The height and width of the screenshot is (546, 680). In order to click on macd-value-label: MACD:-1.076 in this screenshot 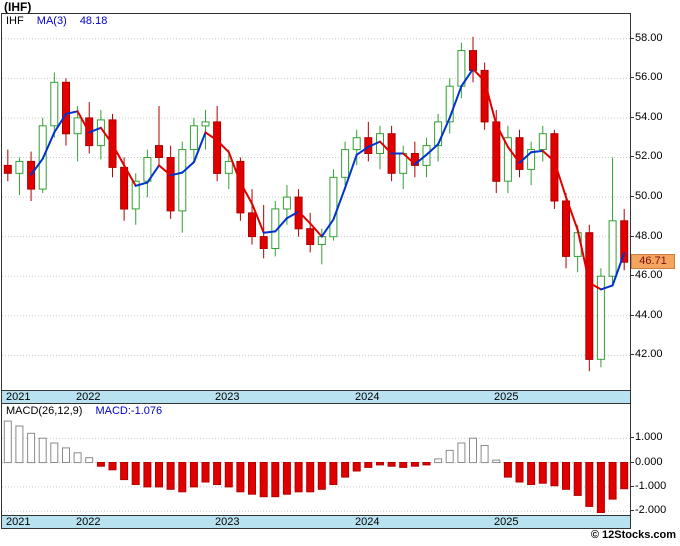, I will do `click(129, 411)`.